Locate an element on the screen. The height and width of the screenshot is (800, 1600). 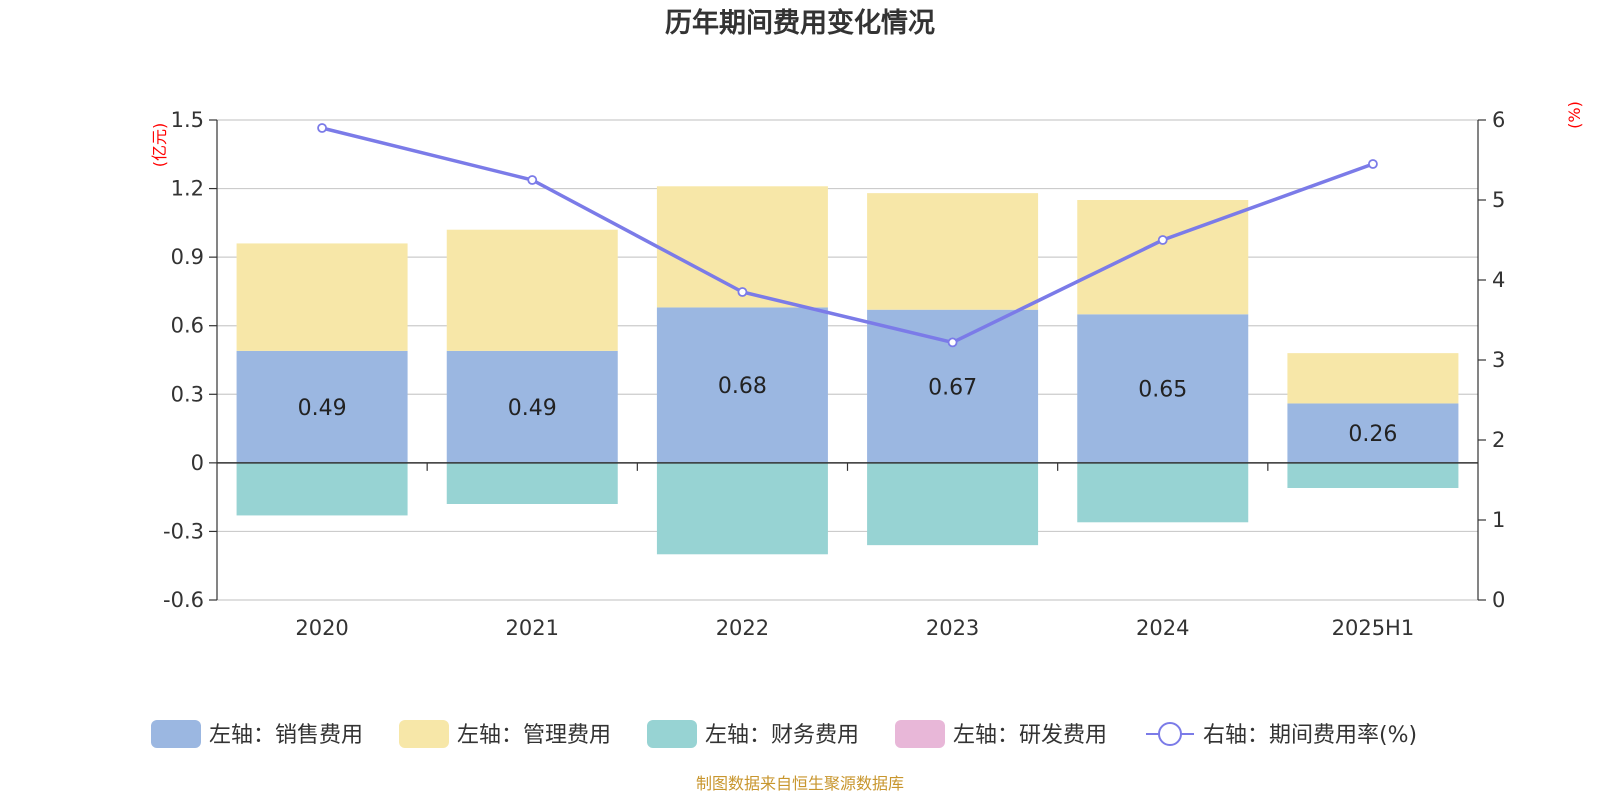
right-tick-label: 5 is located at coordinates (1498, 200).